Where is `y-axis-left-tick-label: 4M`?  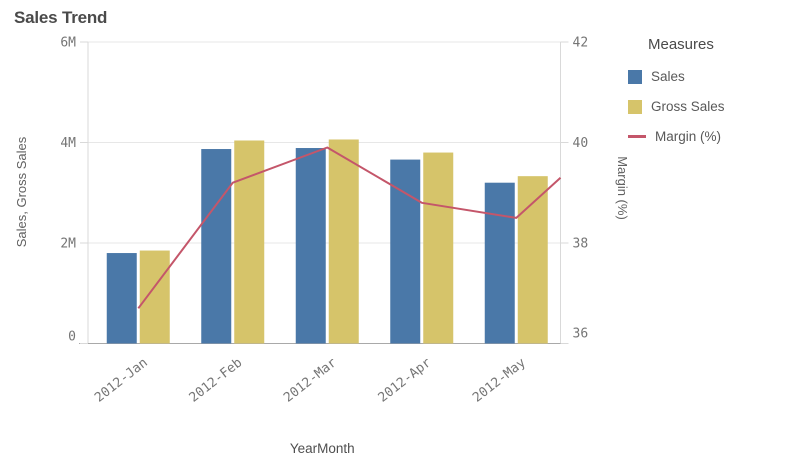 y-axis-left-tick-label: 4M is located at coordinates (68, 143).